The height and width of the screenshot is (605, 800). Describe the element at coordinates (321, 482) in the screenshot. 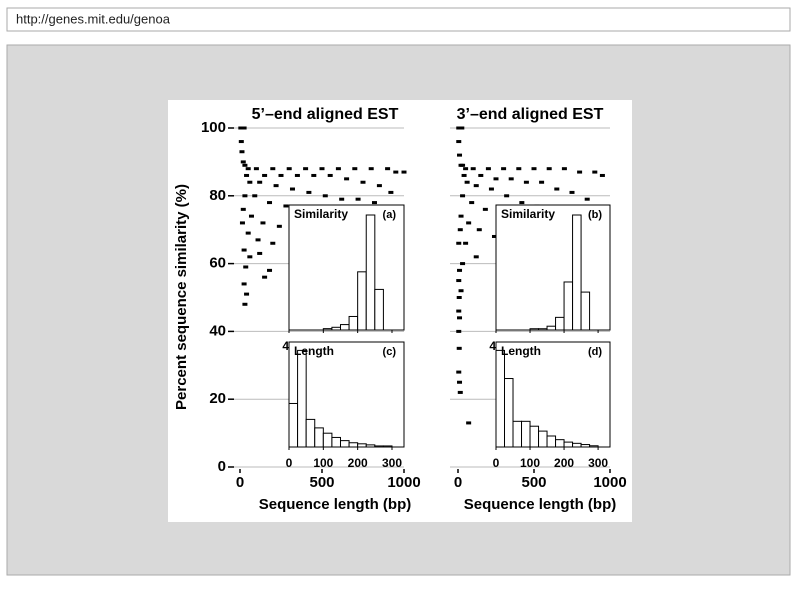

I see `x-tick-label: 500` at that location.